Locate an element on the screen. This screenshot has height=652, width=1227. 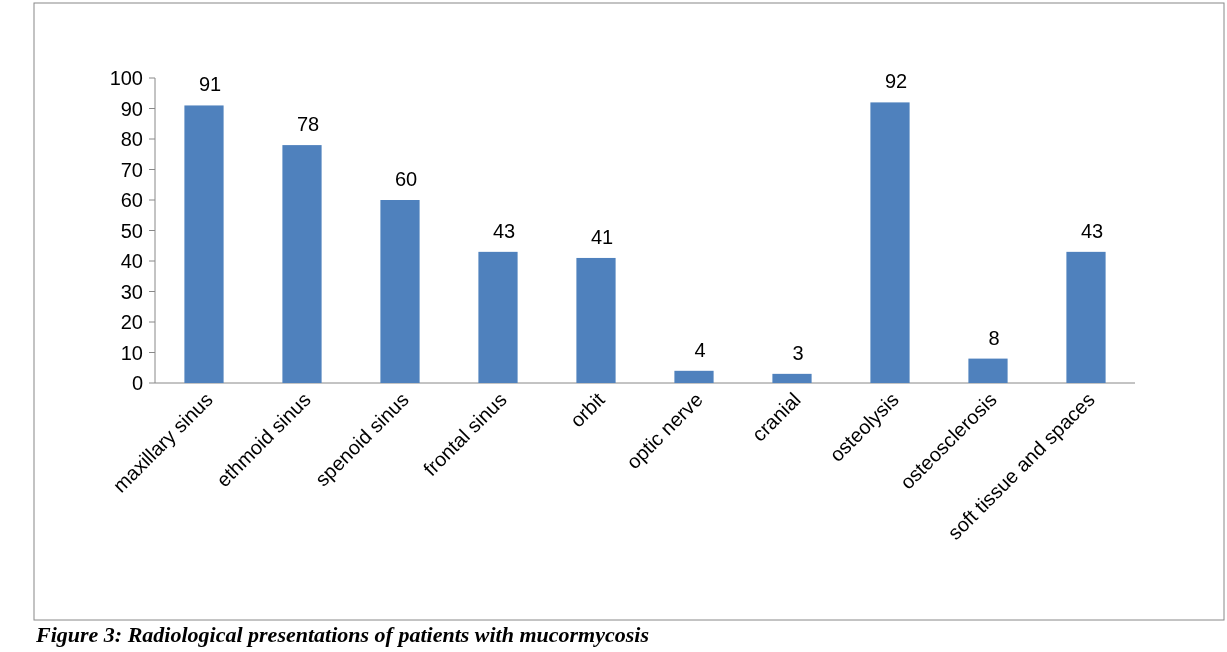
y-tick-label: 40 is located at coordinates (131, 261).